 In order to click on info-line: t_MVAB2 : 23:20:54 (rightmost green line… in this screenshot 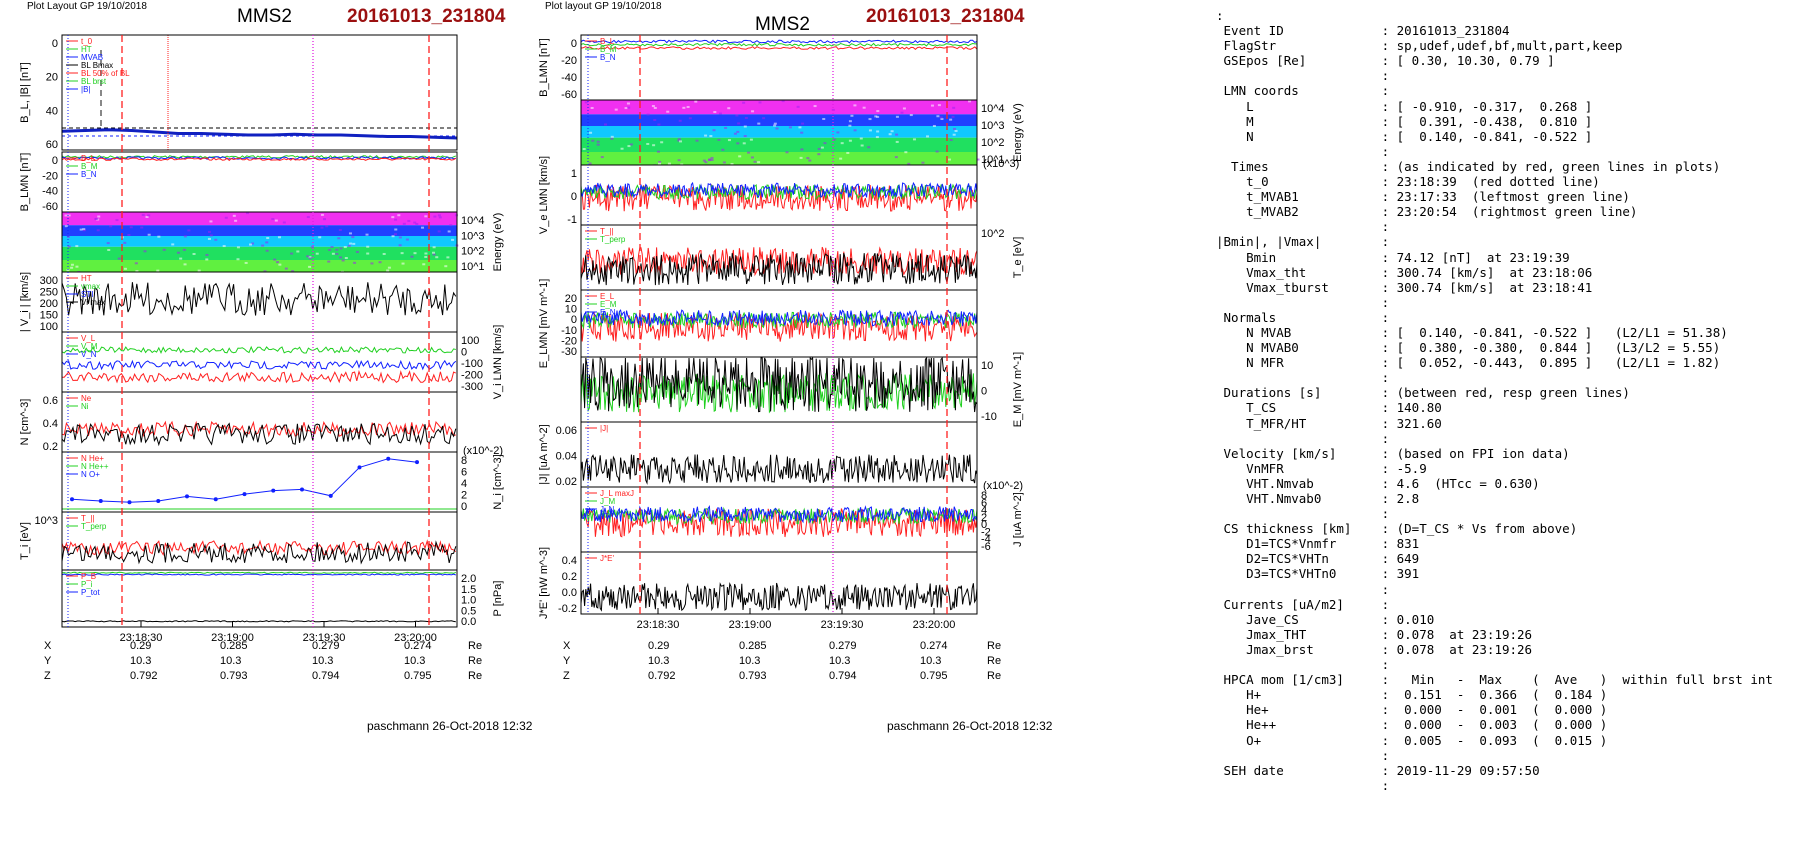, I will do `click(1427, 212)`.